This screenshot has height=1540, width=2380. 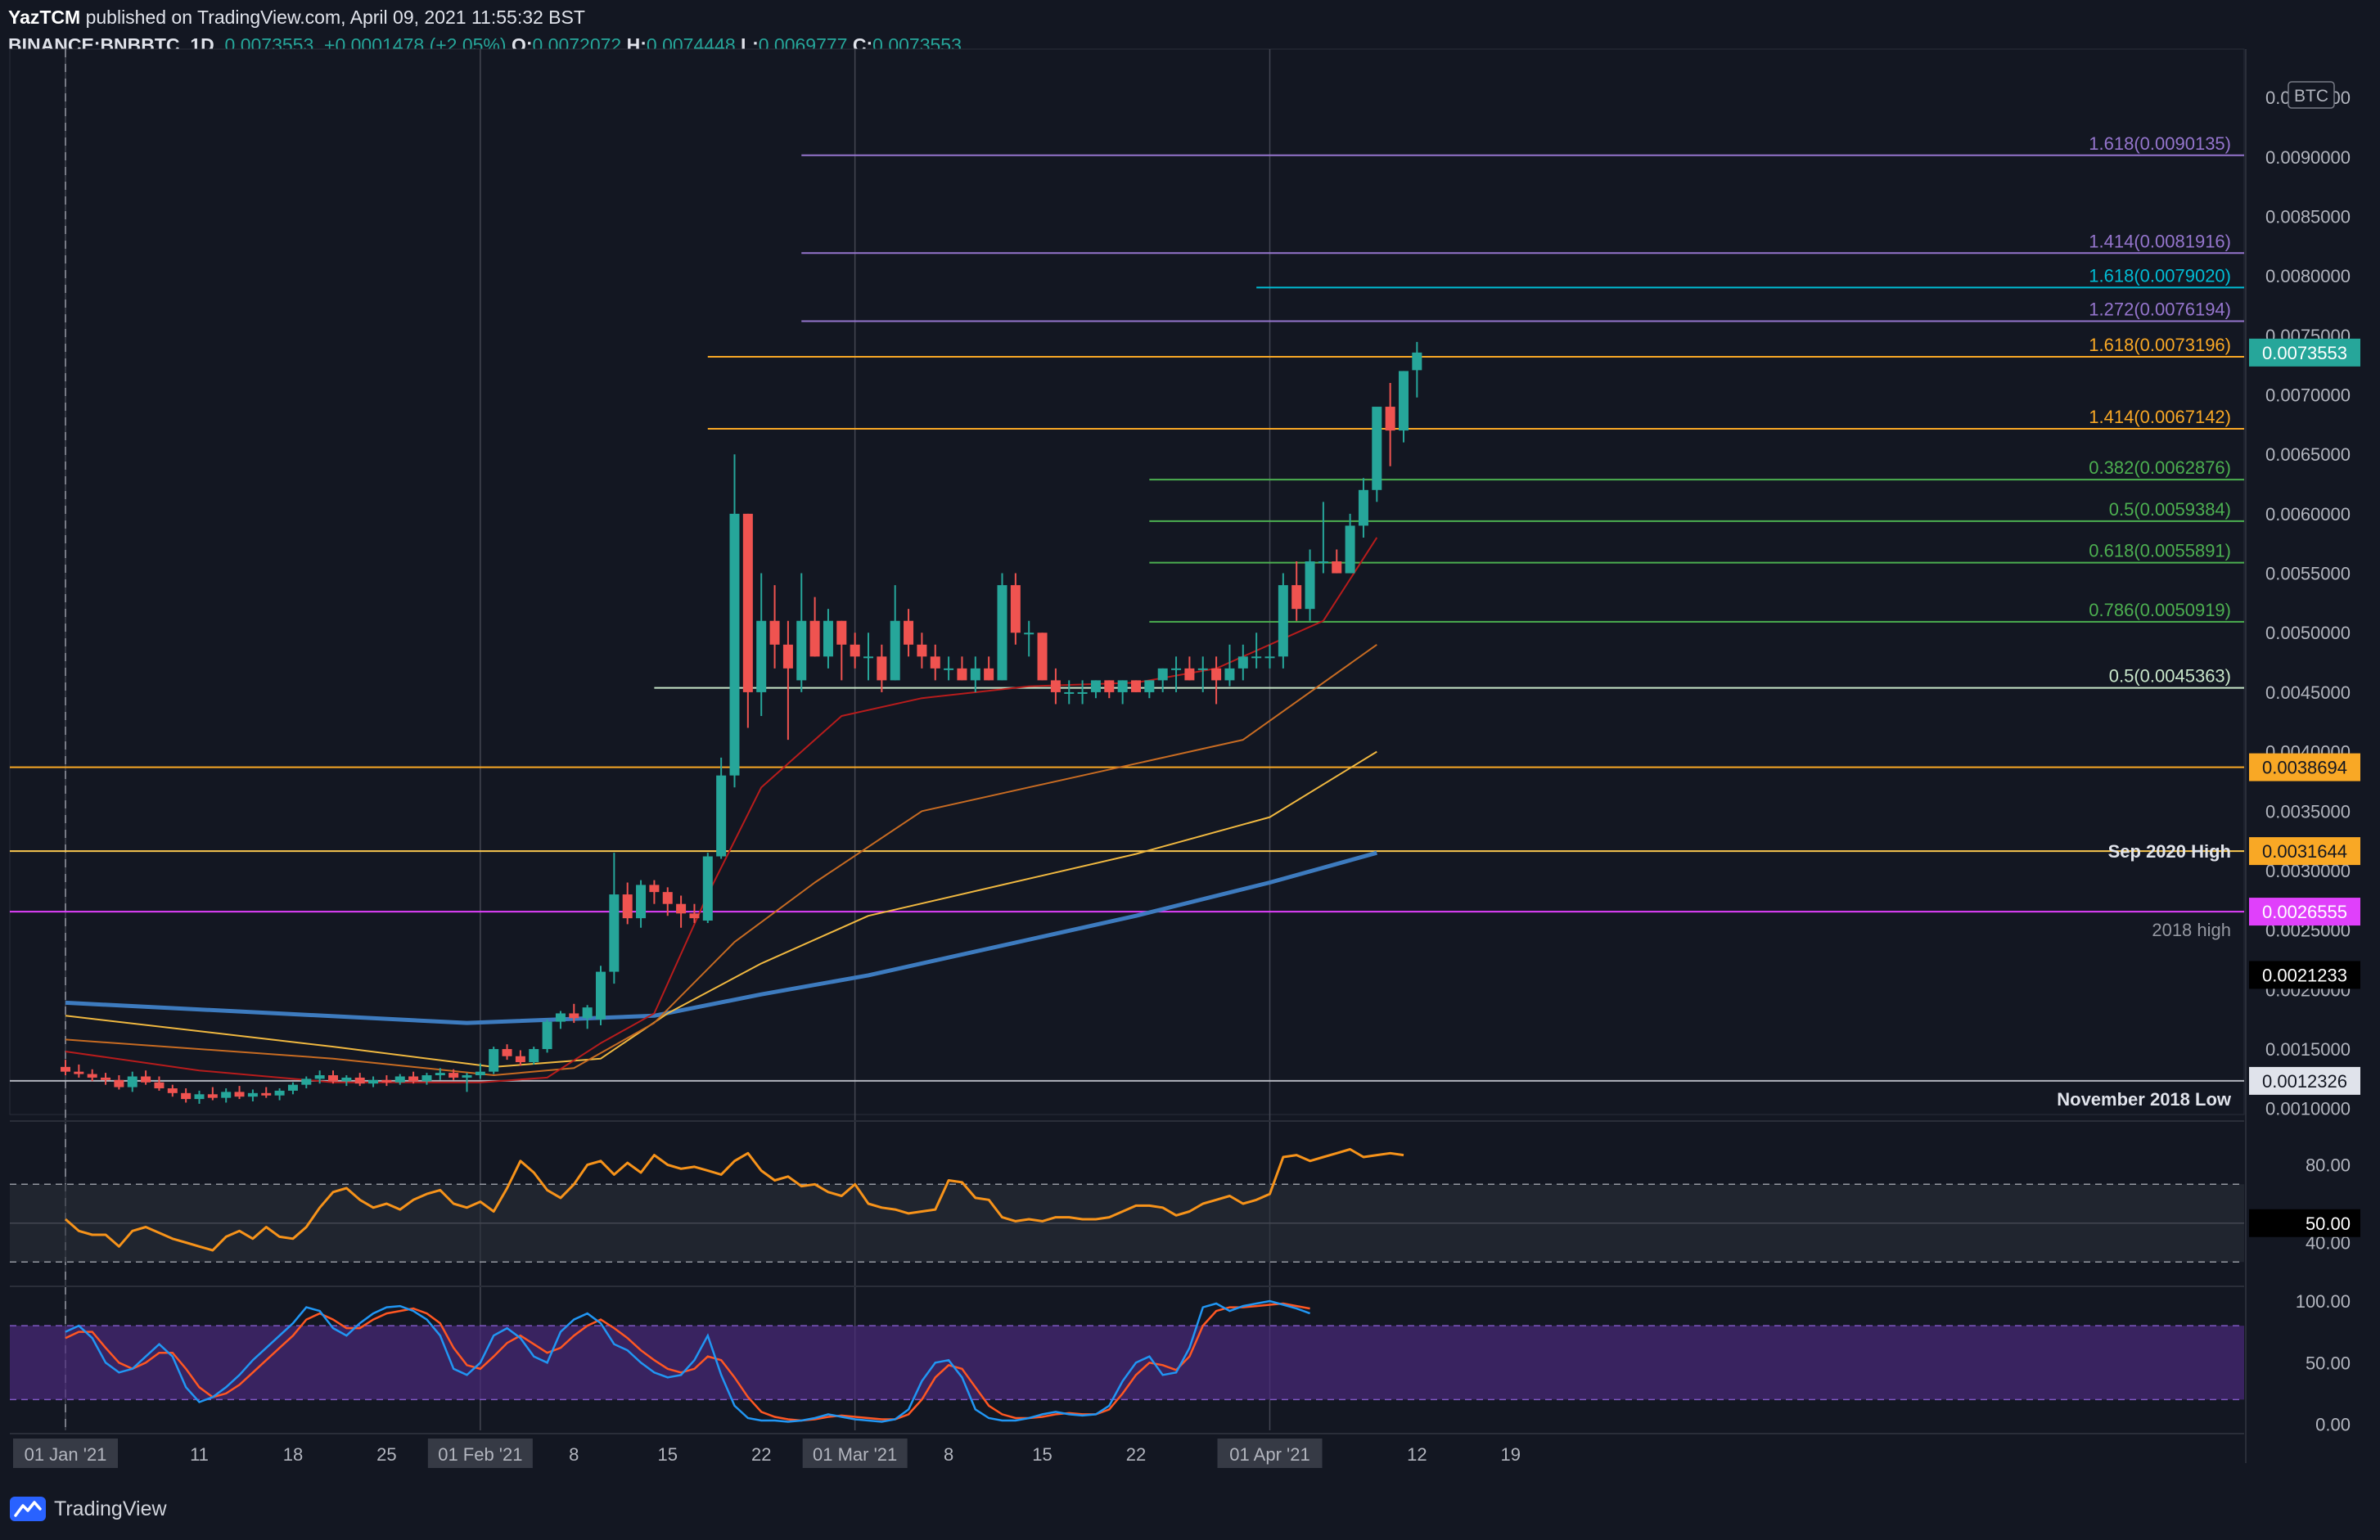 I want to click on fib-0786-label: 0.786(0.0050919), so click(x=2160, y=610).